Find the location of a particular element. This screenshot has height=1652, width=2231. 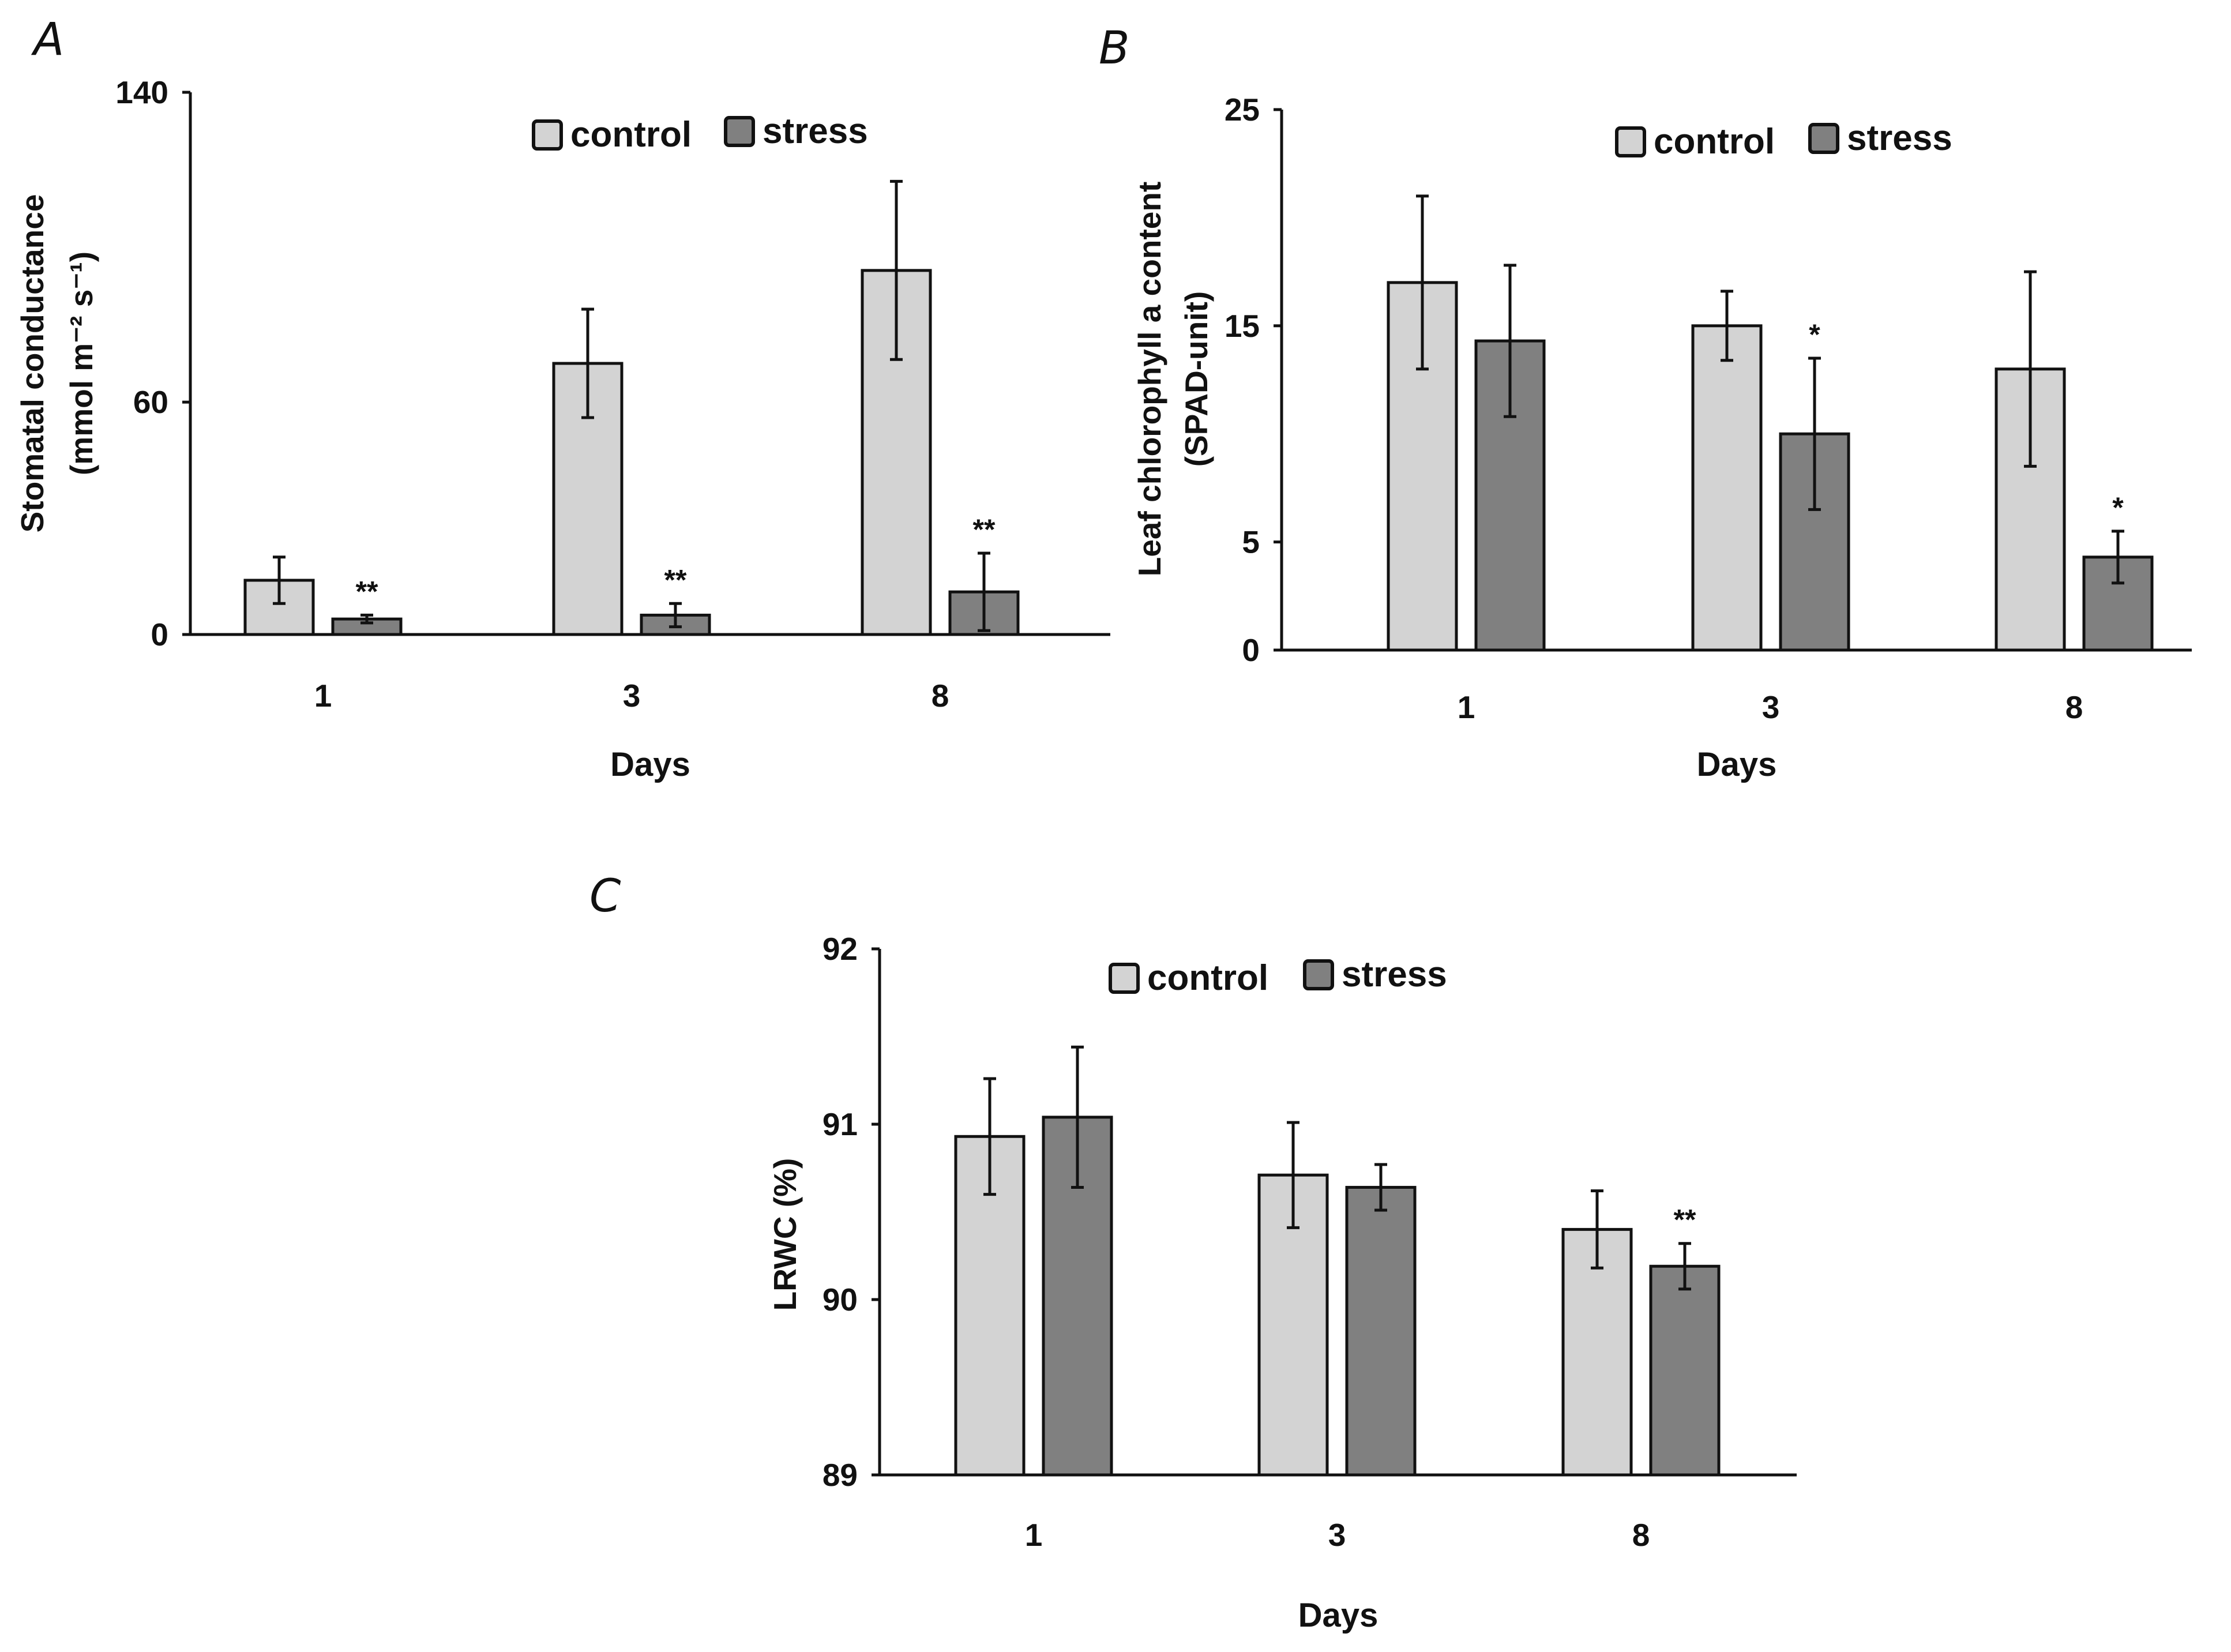

y-tick-label: 89 is located at coordinates (840, 1475).